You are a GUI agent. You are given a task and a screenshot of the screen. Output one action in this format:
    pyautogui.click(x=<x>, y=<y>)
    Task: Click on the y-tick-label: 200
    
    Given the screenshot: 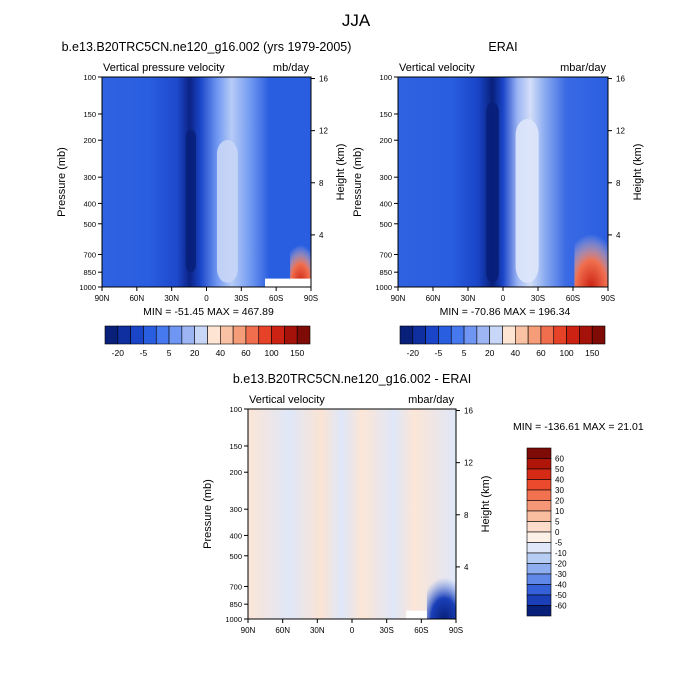 What is the action you would take?
    pyautogui.click(x=385, y=140)
    